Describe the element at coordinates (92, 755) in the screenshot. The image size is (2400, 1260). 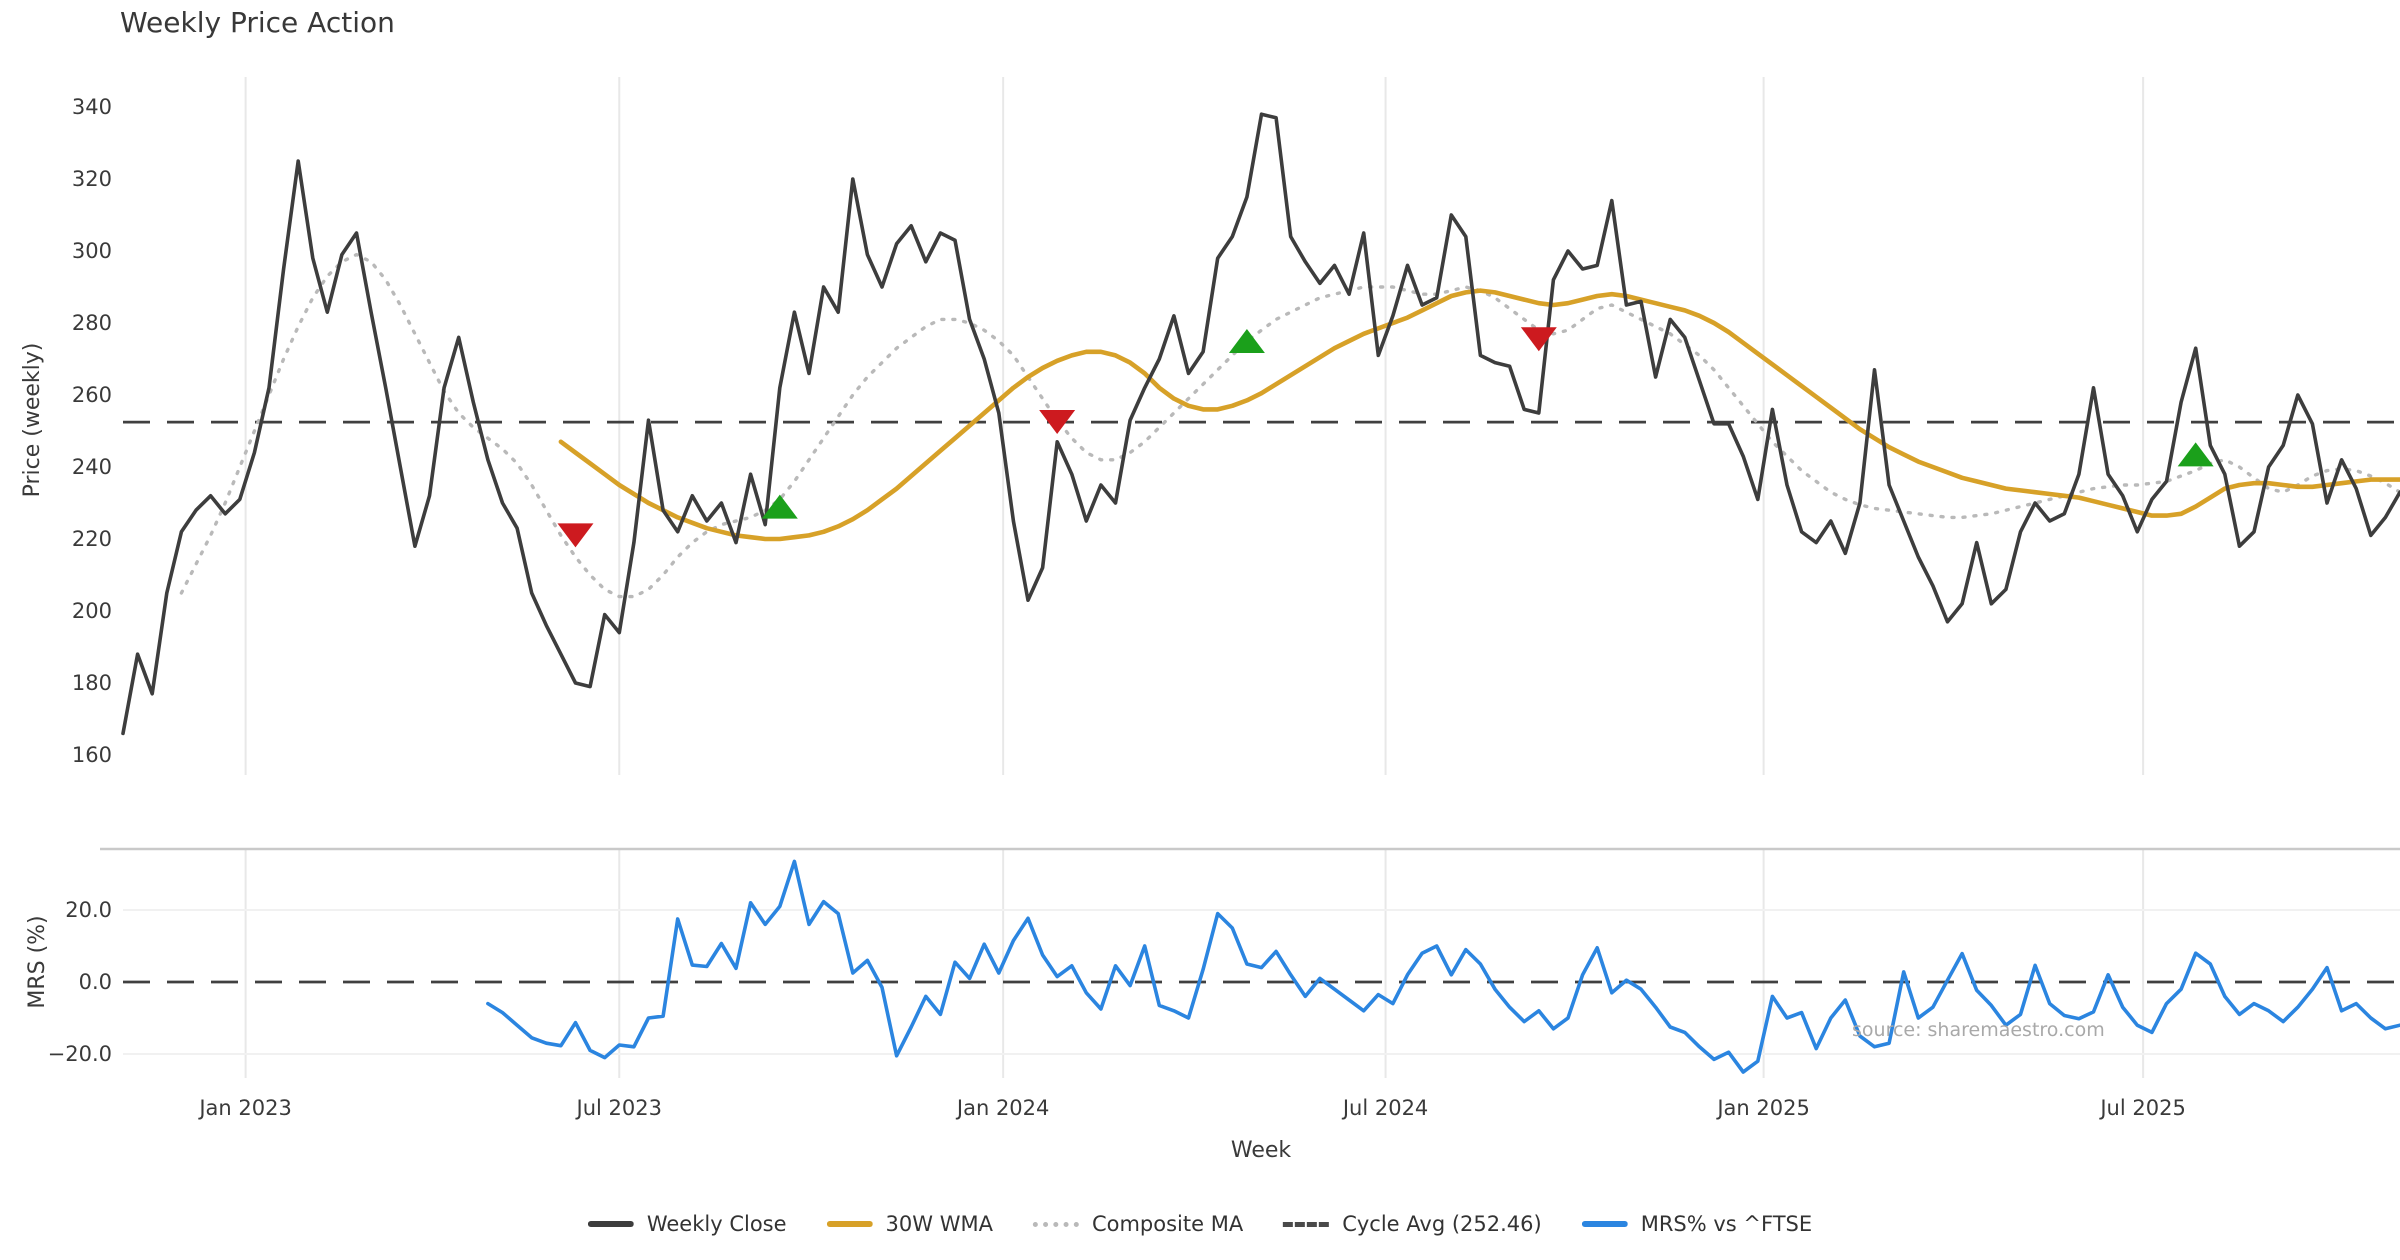
I see `price-tick-label: 160` at that location.